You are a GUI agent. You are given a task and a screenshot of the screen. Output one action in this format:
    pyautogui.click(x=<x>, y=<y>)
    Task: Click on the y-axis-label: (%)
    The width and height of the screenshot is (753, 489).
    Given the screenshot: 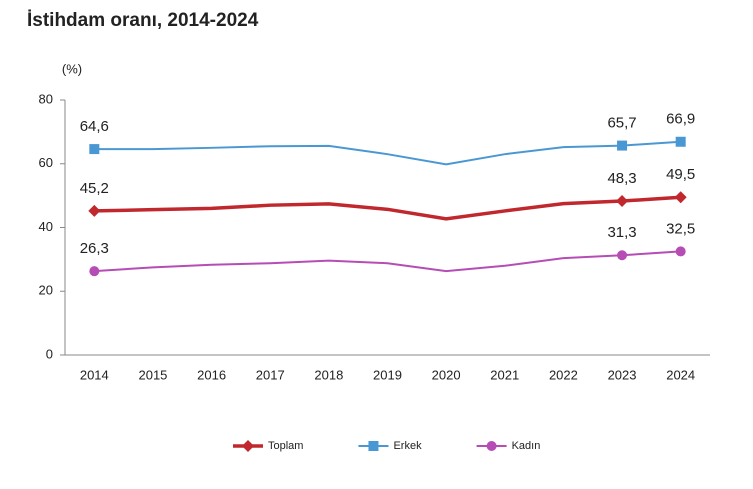 What is the action you would take?
    pyautogui.click(x=72, y=68)
    